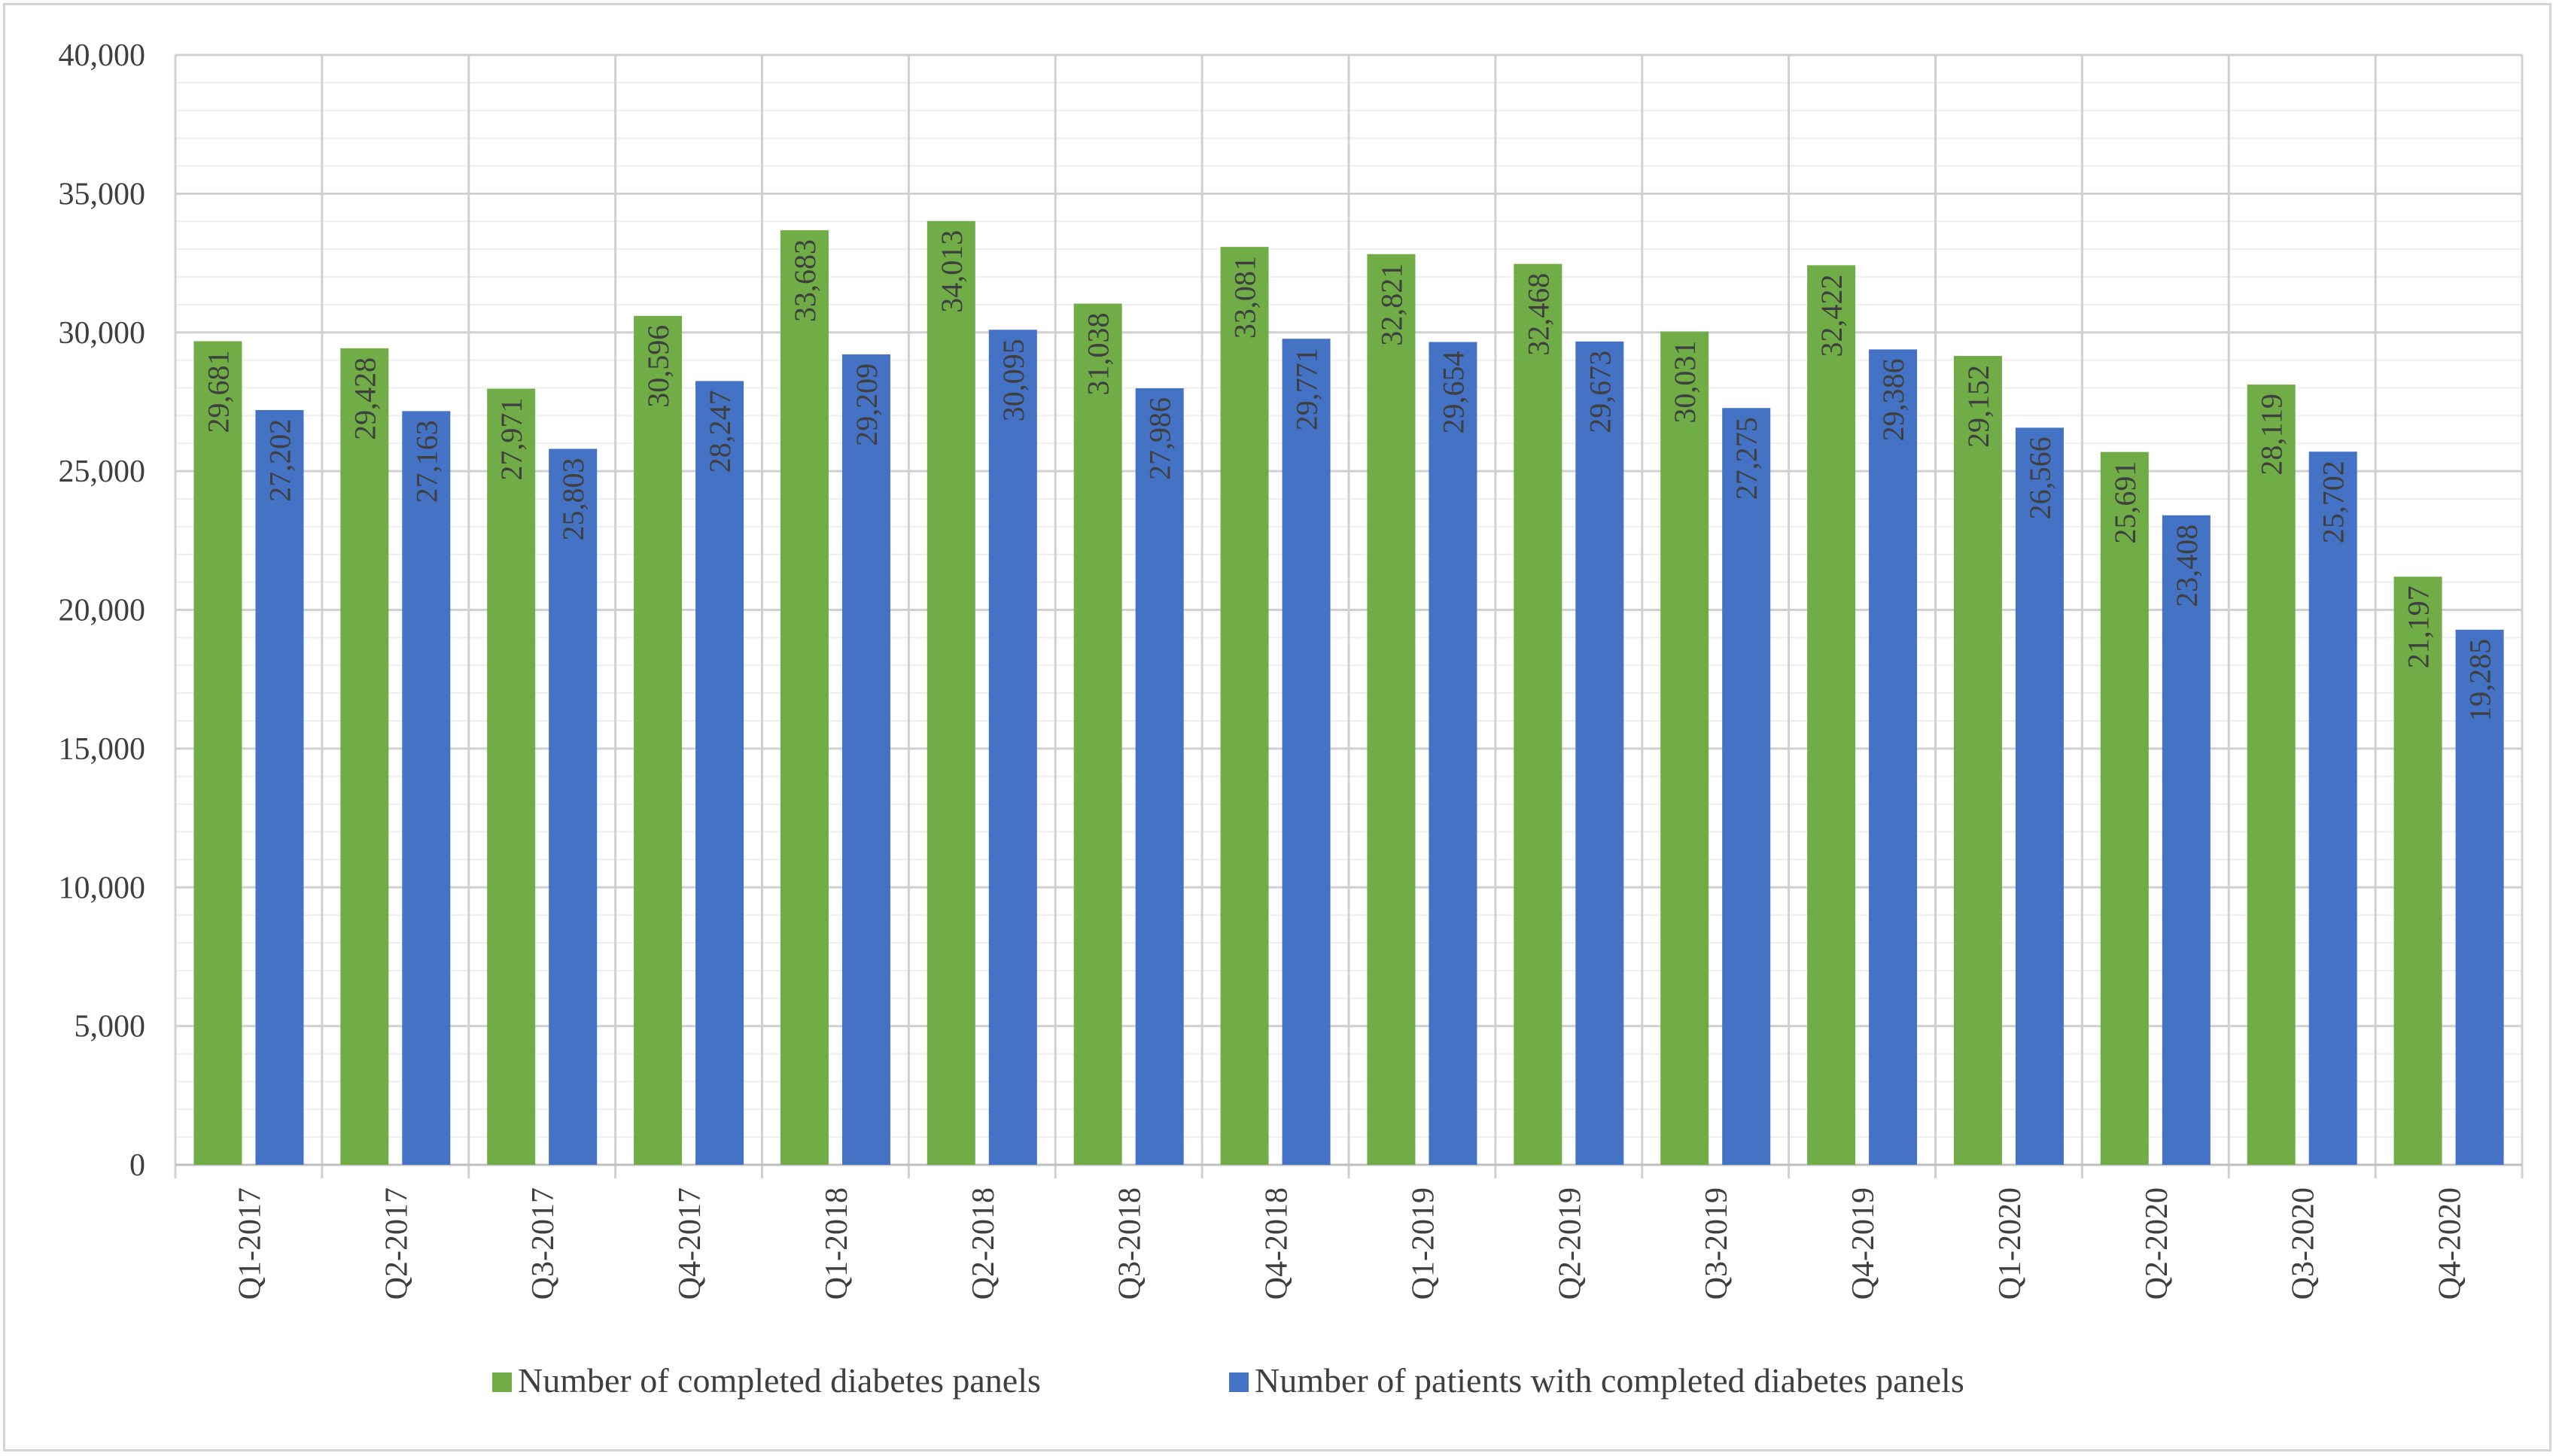  What do you see at coordinates (952, 271) in the screenshot?
I see `data-label: 34,013` at bounding box center [952, 271].